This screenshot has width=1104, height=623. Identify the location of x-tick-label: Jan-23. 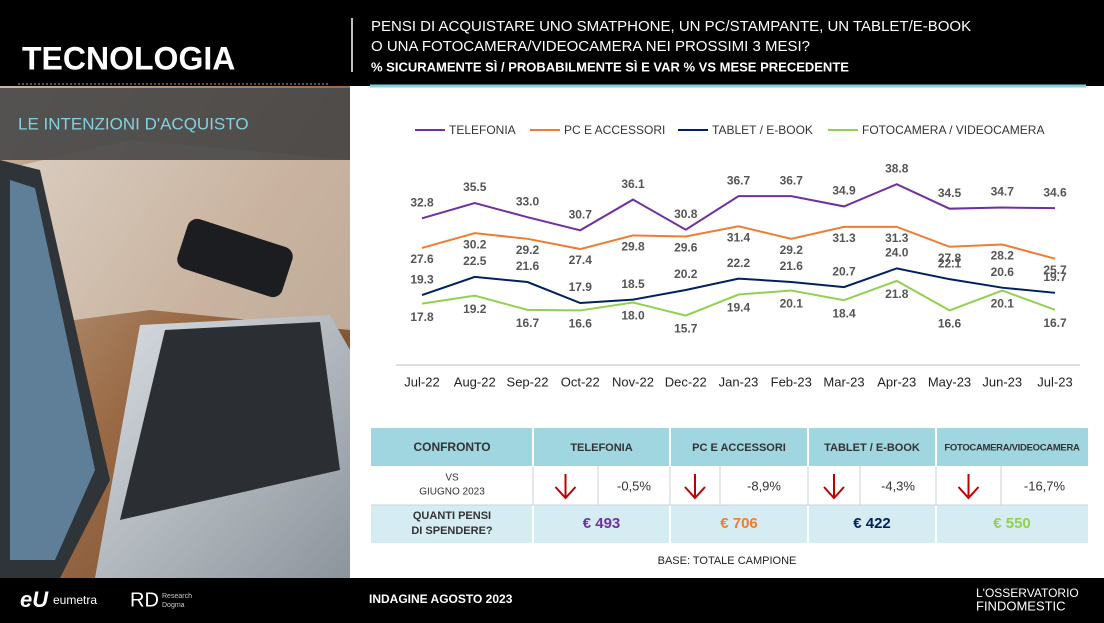
(739, 381).